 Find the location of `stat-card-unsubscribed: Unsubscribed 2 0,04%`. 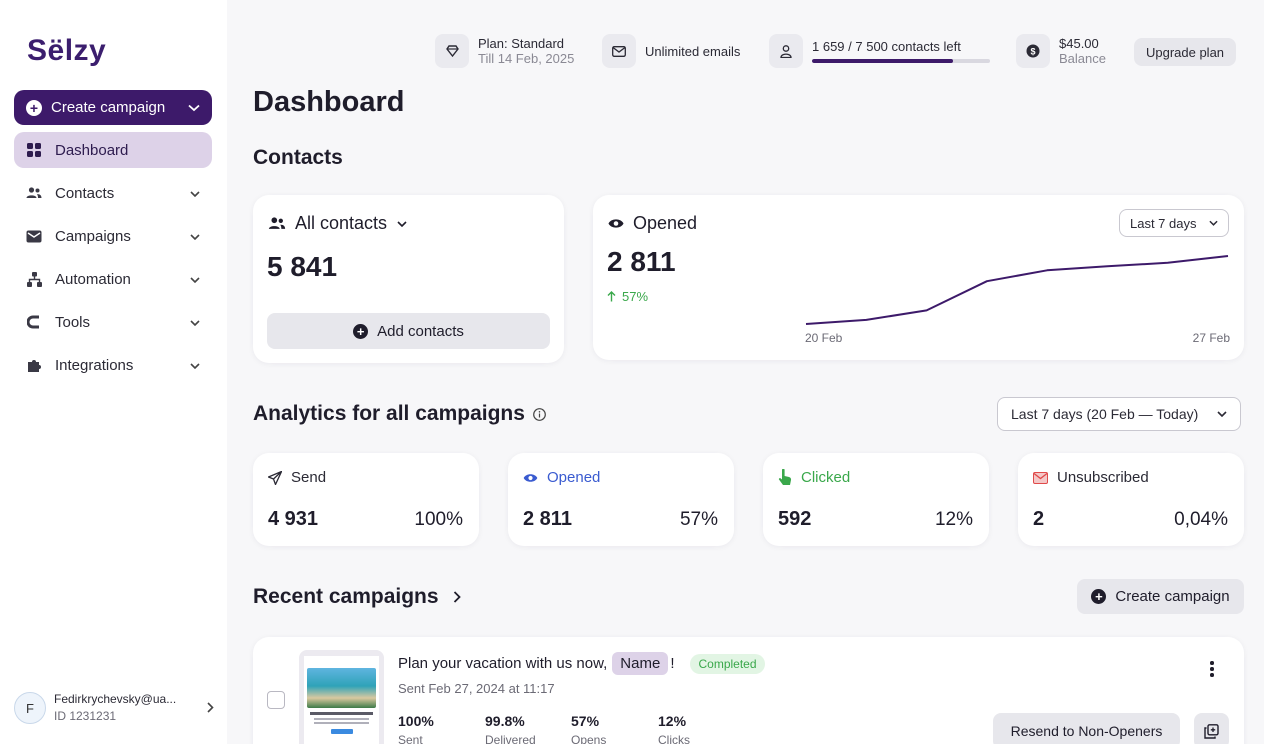

stat-card-unsubscribed: Unsubscribed 2 0,04% is located at coordinates (1131, 499).